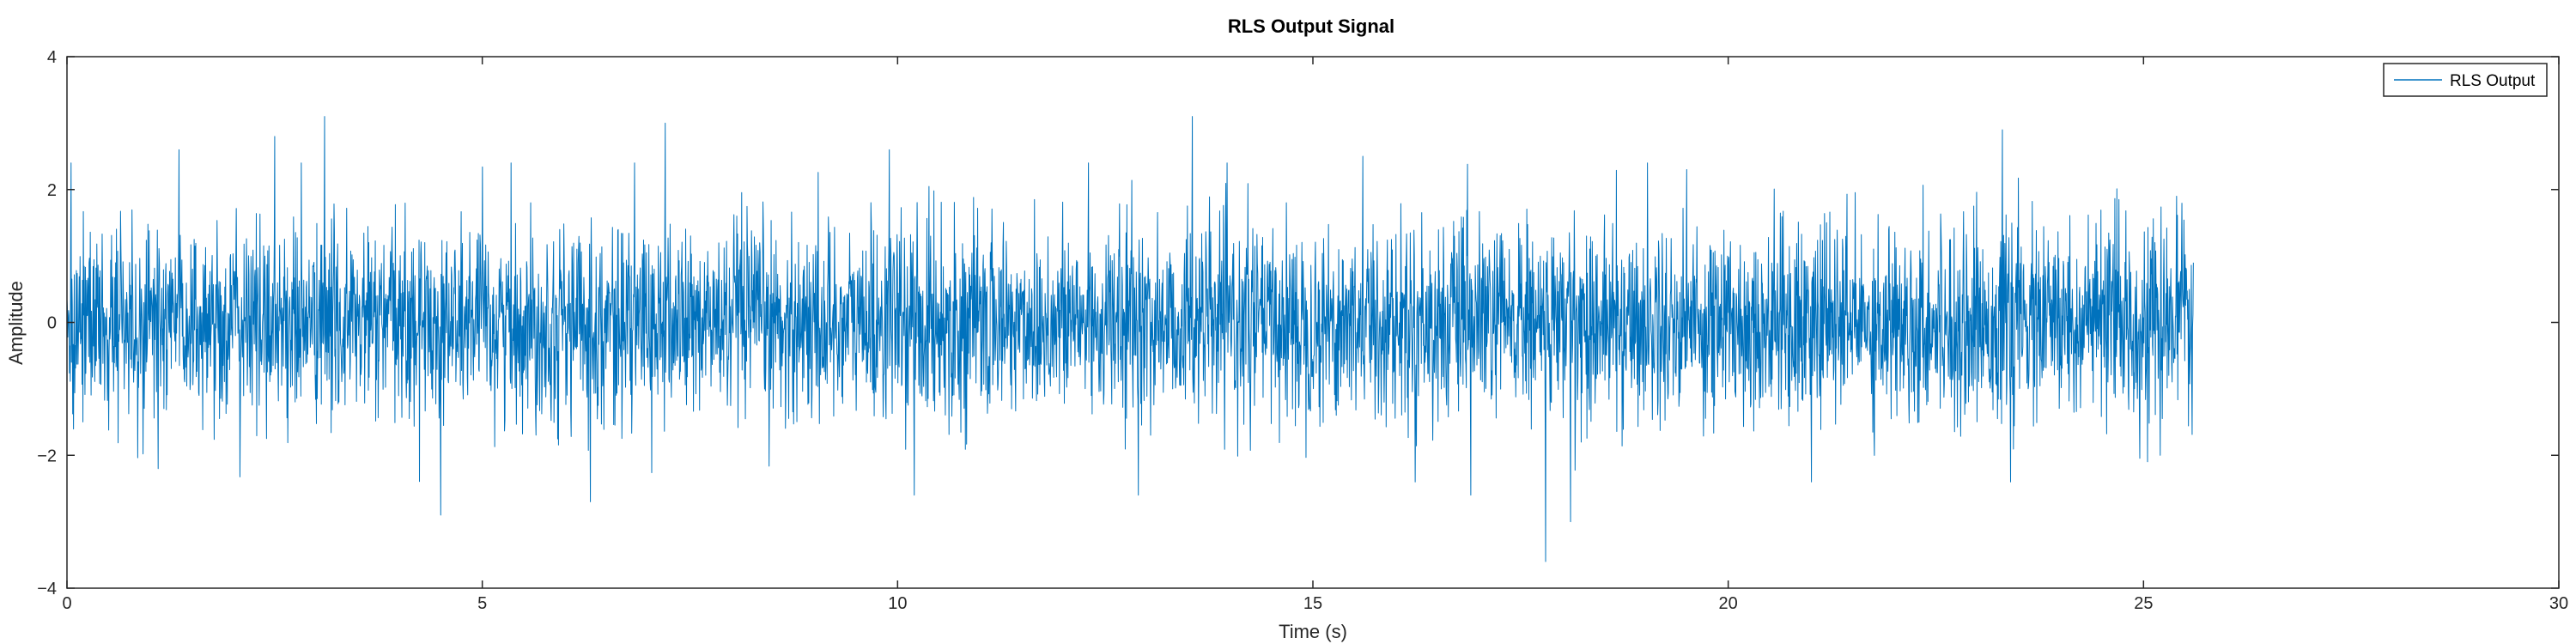  I want to click on y-tick-label: −4, so click(47, 589).